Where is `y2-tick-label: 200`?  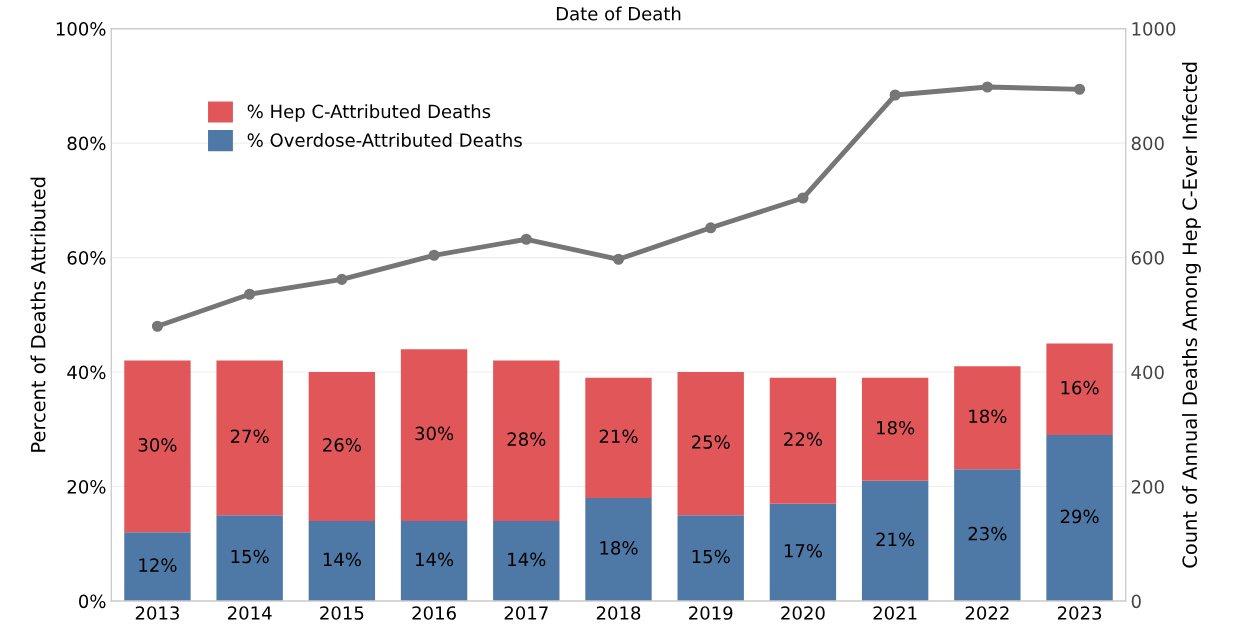
y2-tick-label: 200 is located at coordinates (1147, 487).